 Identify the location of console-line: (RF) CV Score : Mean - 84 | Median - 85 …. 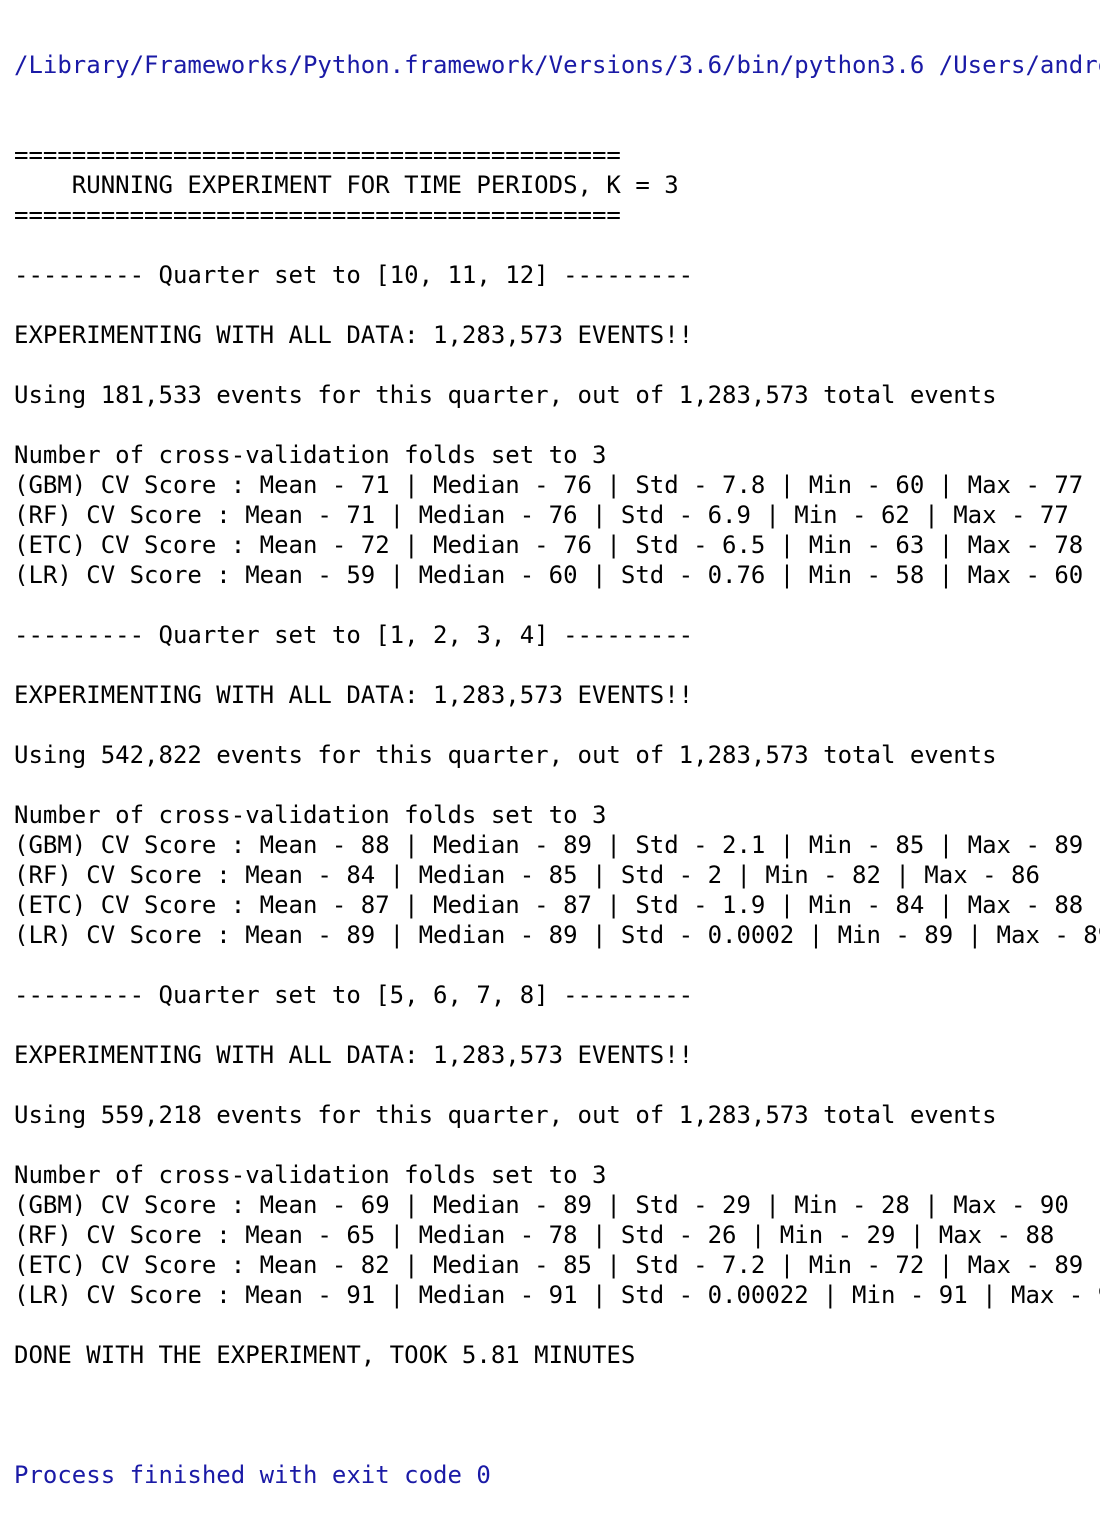
(527, 875).